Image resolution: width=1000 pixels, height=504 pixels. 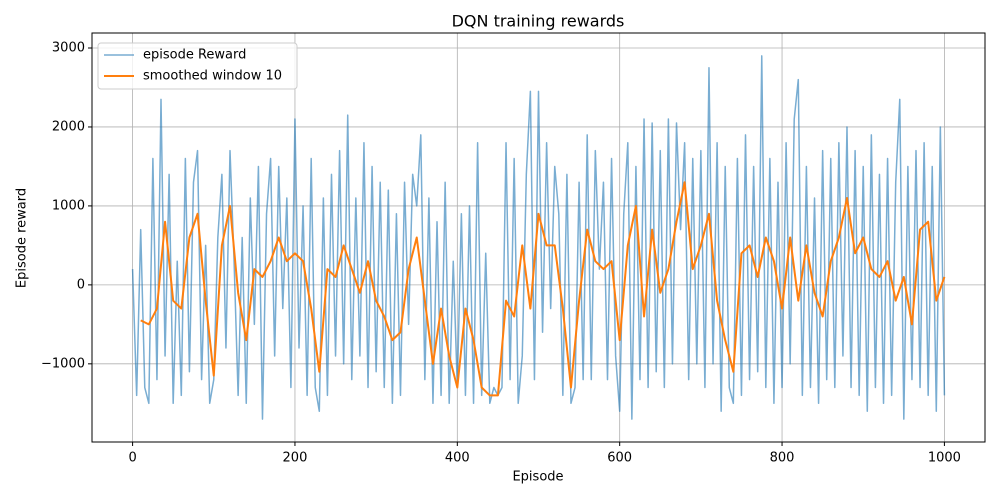 I want to click on x-tick-label: 0, so click(x=132, y=458).